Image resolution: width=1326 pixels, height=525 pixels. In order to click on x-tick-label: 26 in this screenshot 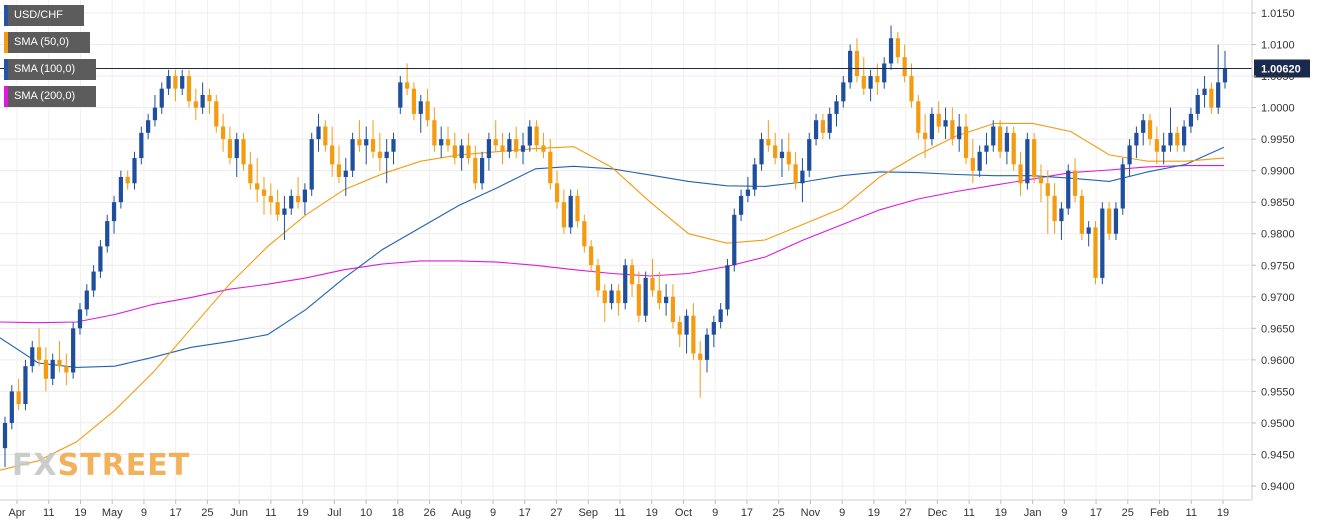, I will do `click(429, 513)`.